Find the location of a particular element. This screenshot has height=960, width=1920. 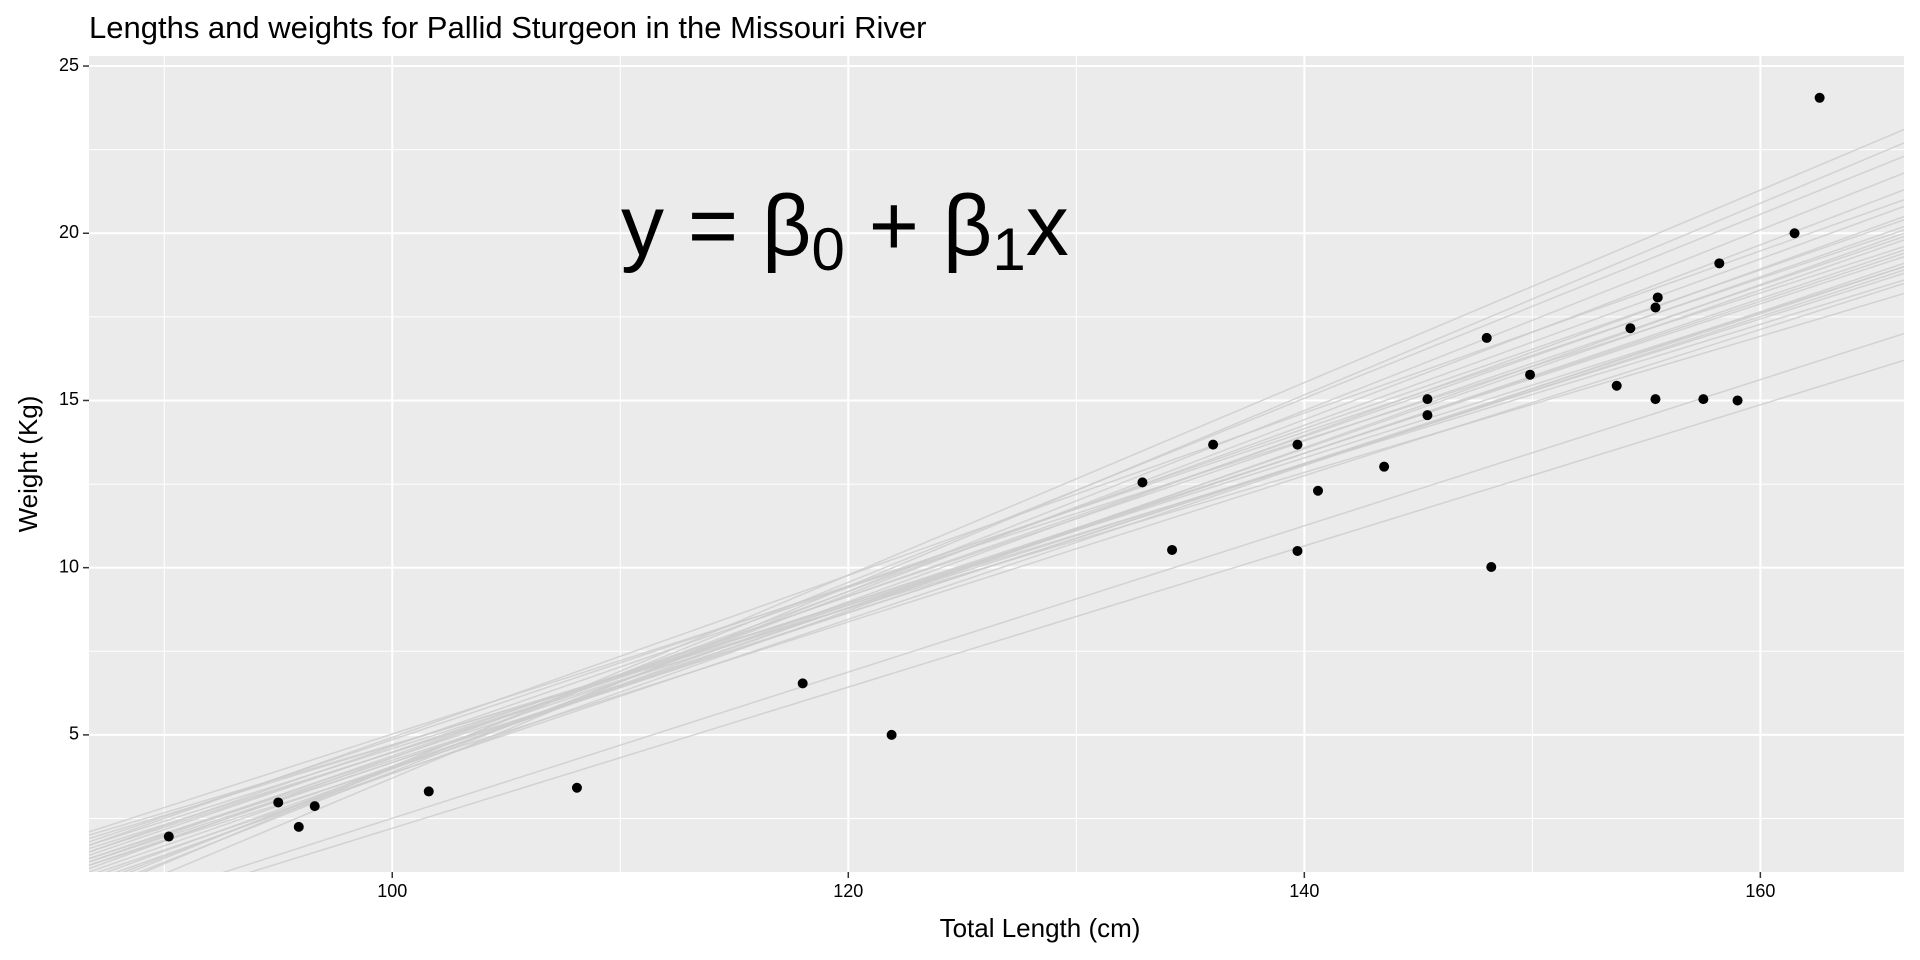

equation-part: y is located at coordinates (642, 226).